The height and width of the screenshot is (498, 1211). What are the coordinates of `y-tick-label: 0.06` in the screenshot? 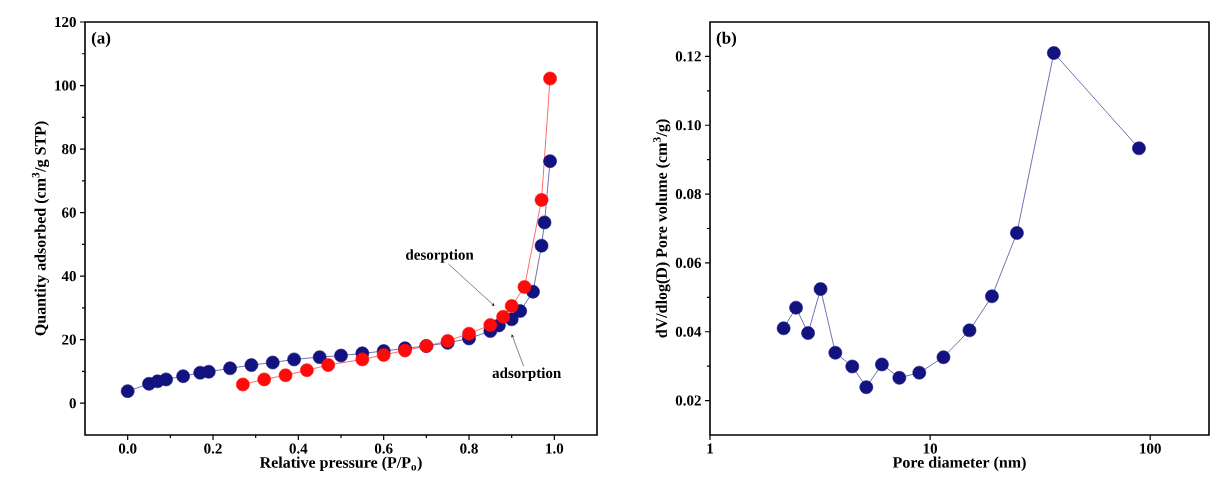 It's located at (688, 263).